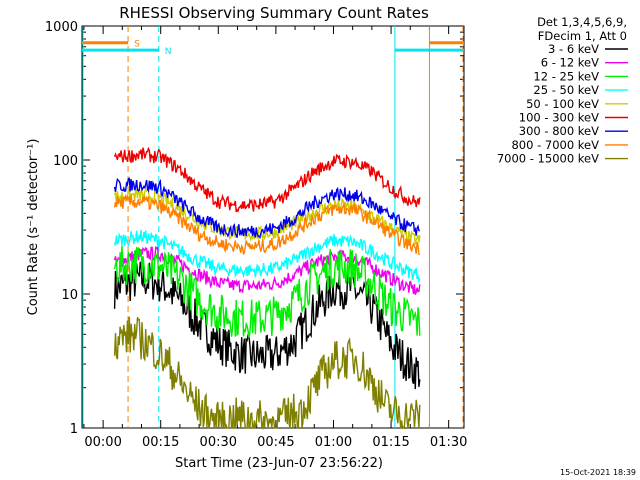 The image size is (640, 480). What do you see at coordinates (573, 49) in the screenshot?
I see `legend-item-label: 3 - 6 keV` at bounding box center [573, 49].